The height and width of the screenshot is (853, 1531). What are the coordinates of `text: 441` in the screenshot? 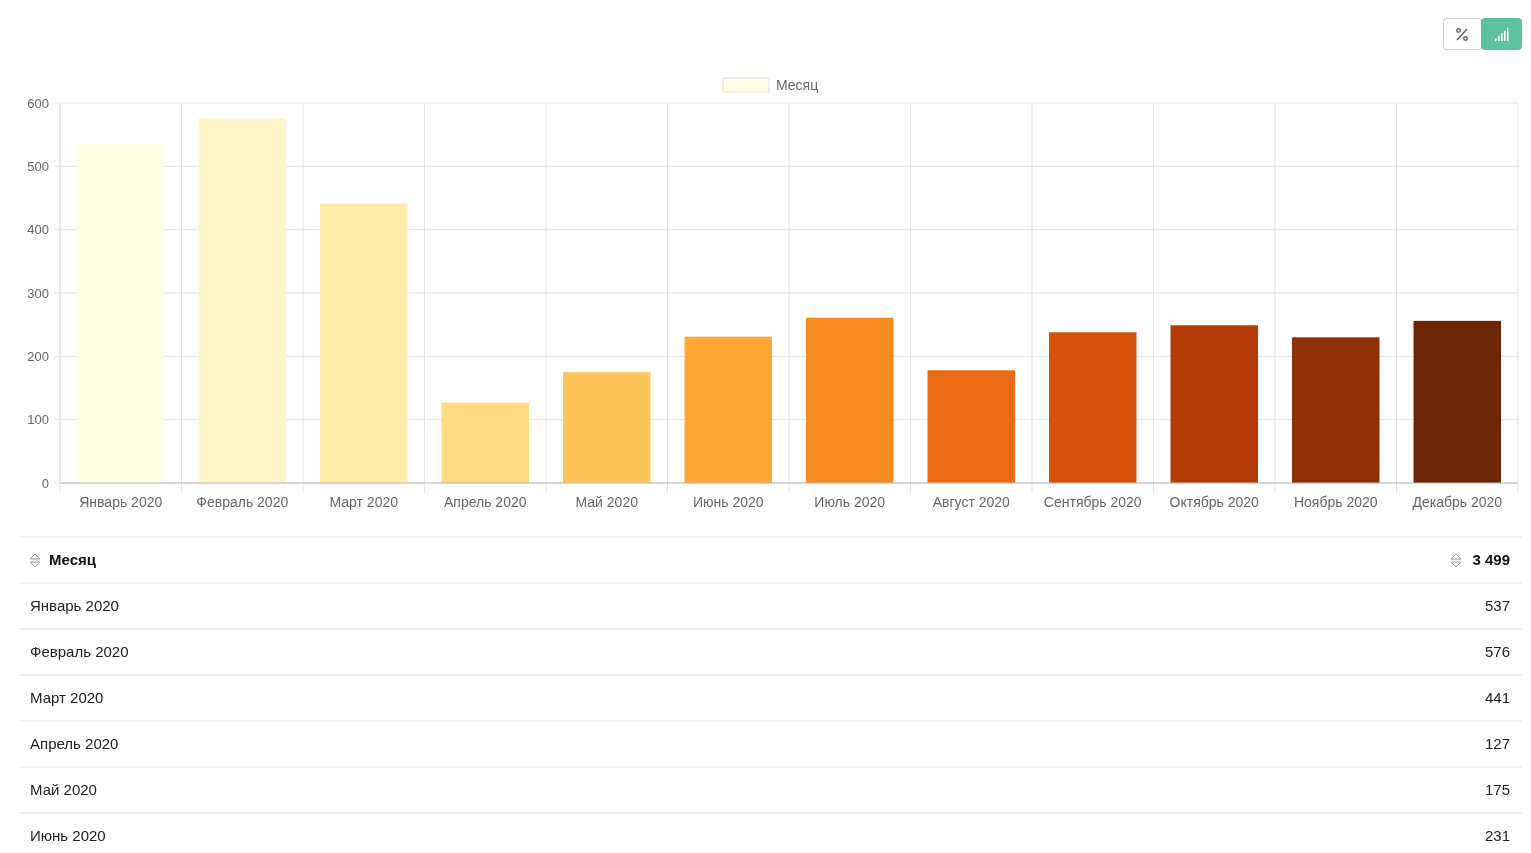 It's located at (1497, 698).